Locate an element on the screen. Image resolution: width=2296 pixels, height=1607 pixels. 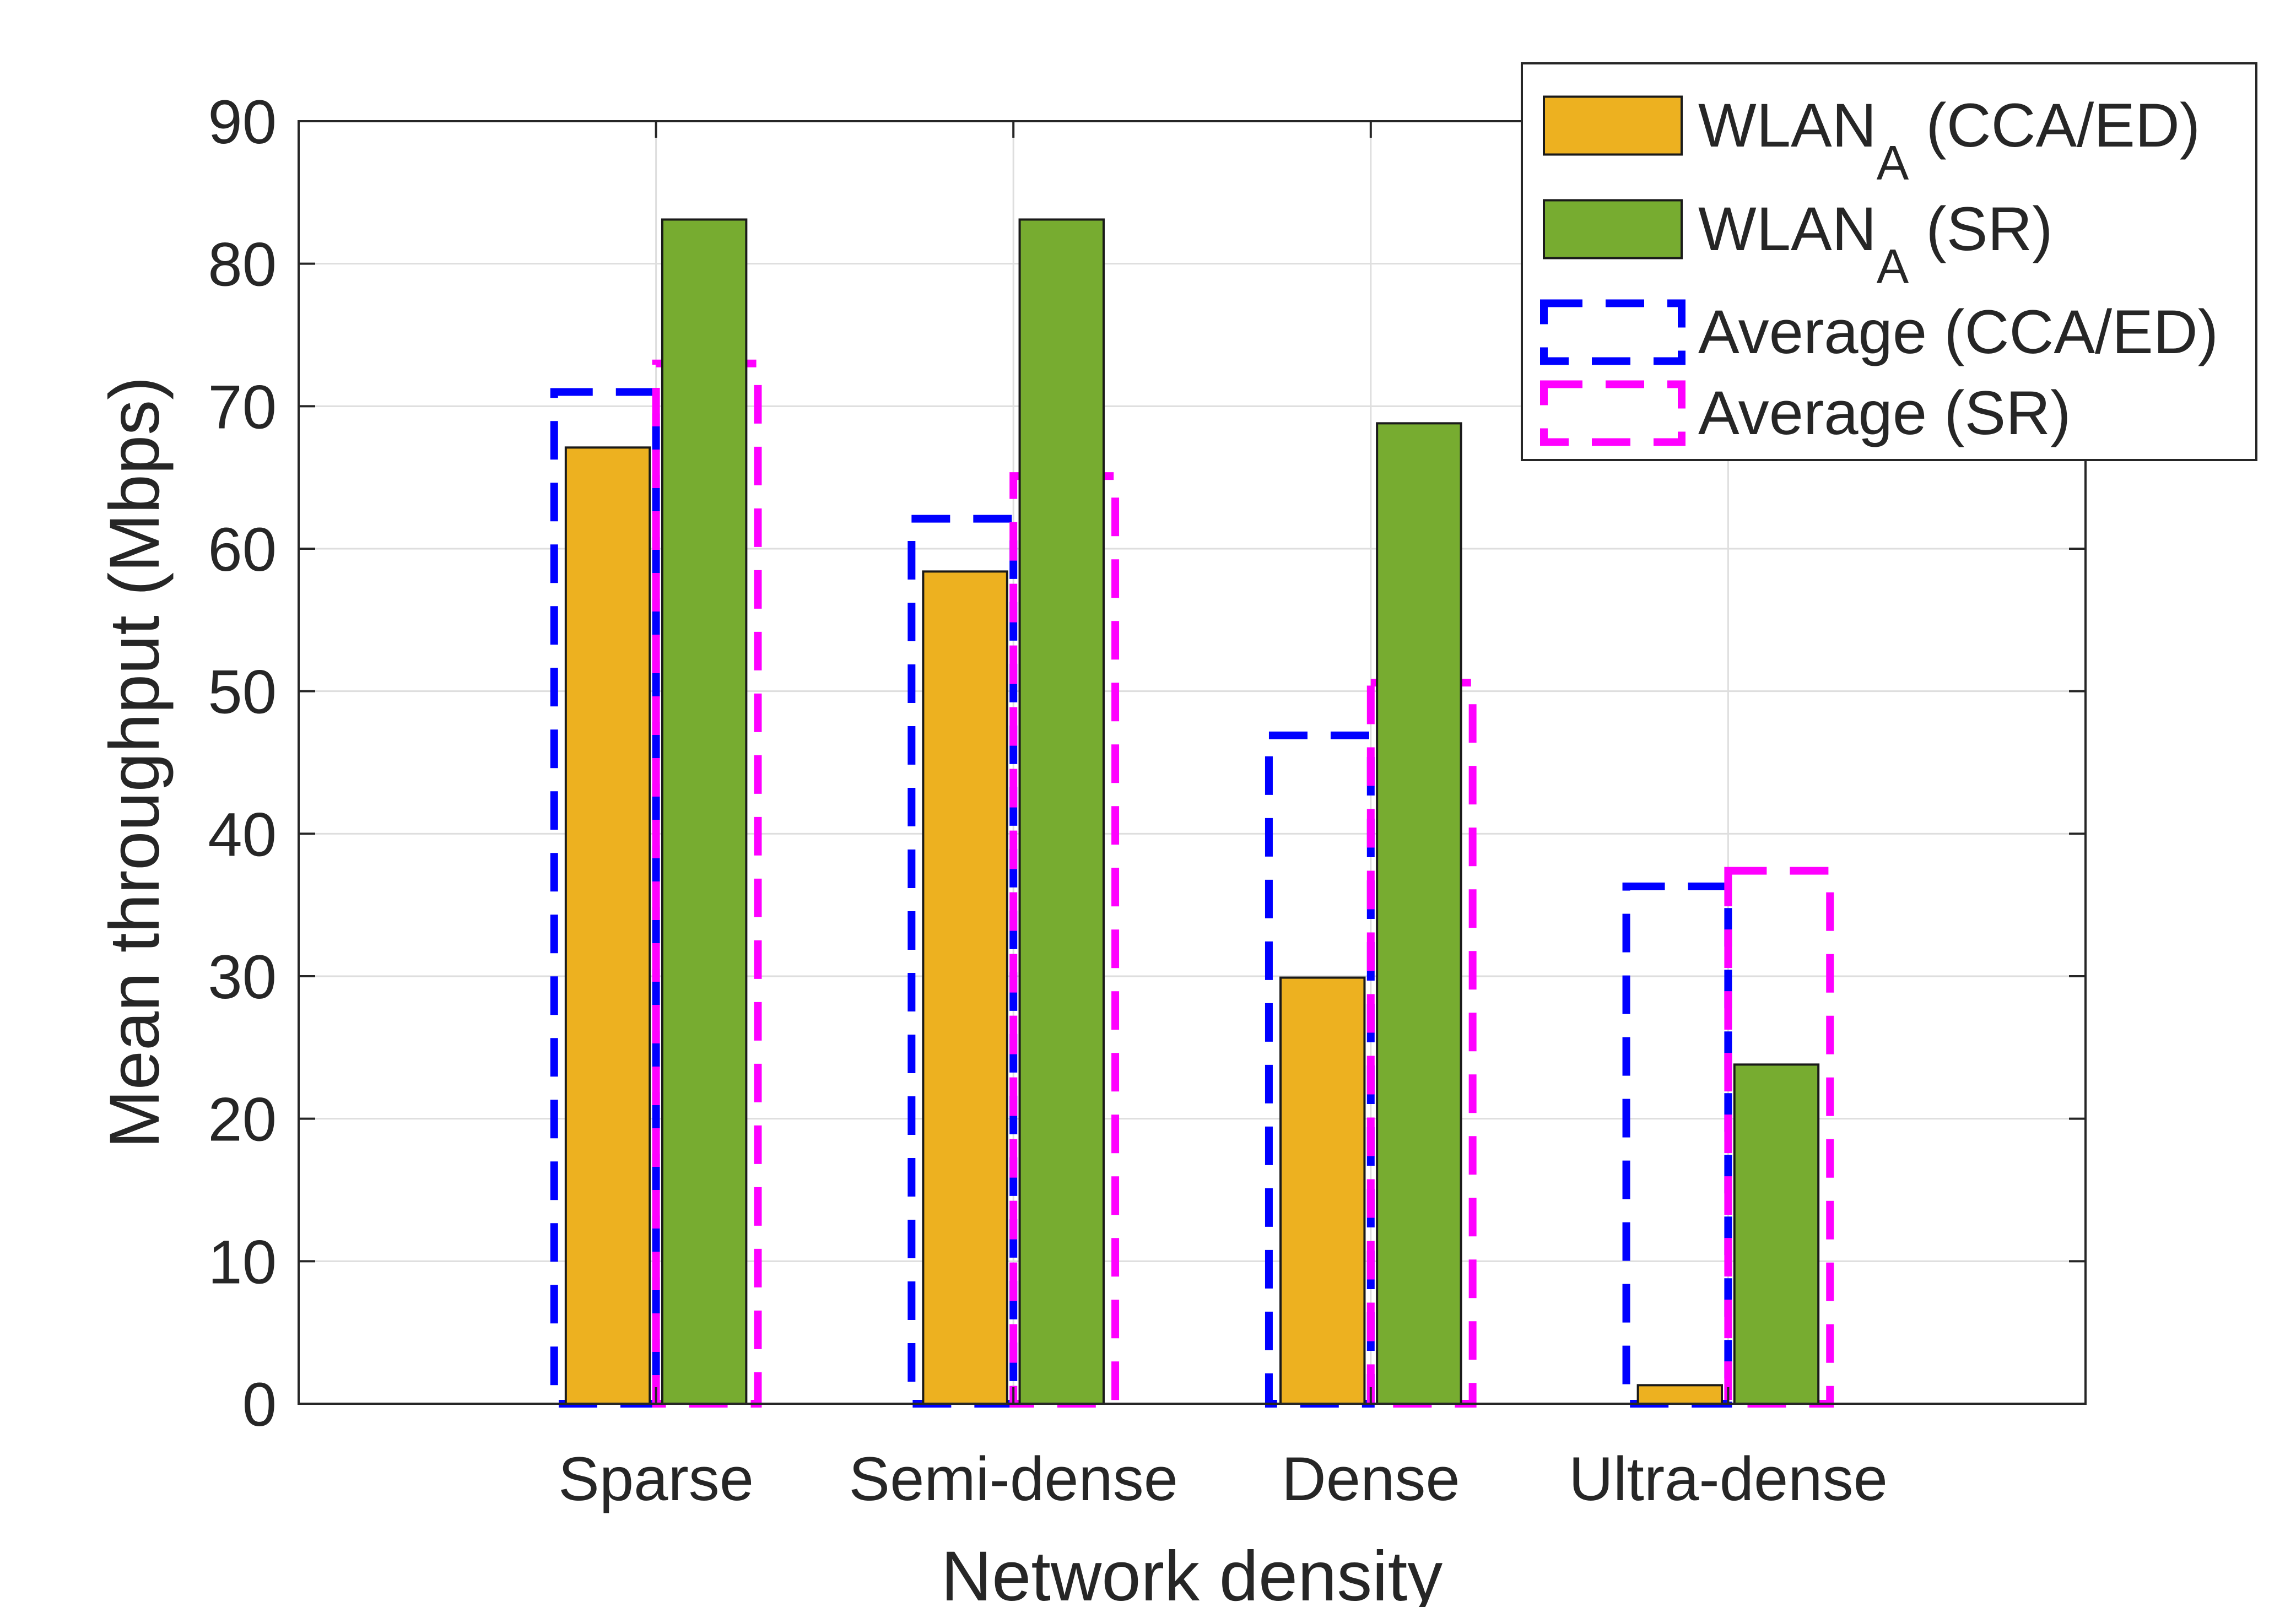
legend-label: WLANA (SR) is located at coordinates (1876, 244).